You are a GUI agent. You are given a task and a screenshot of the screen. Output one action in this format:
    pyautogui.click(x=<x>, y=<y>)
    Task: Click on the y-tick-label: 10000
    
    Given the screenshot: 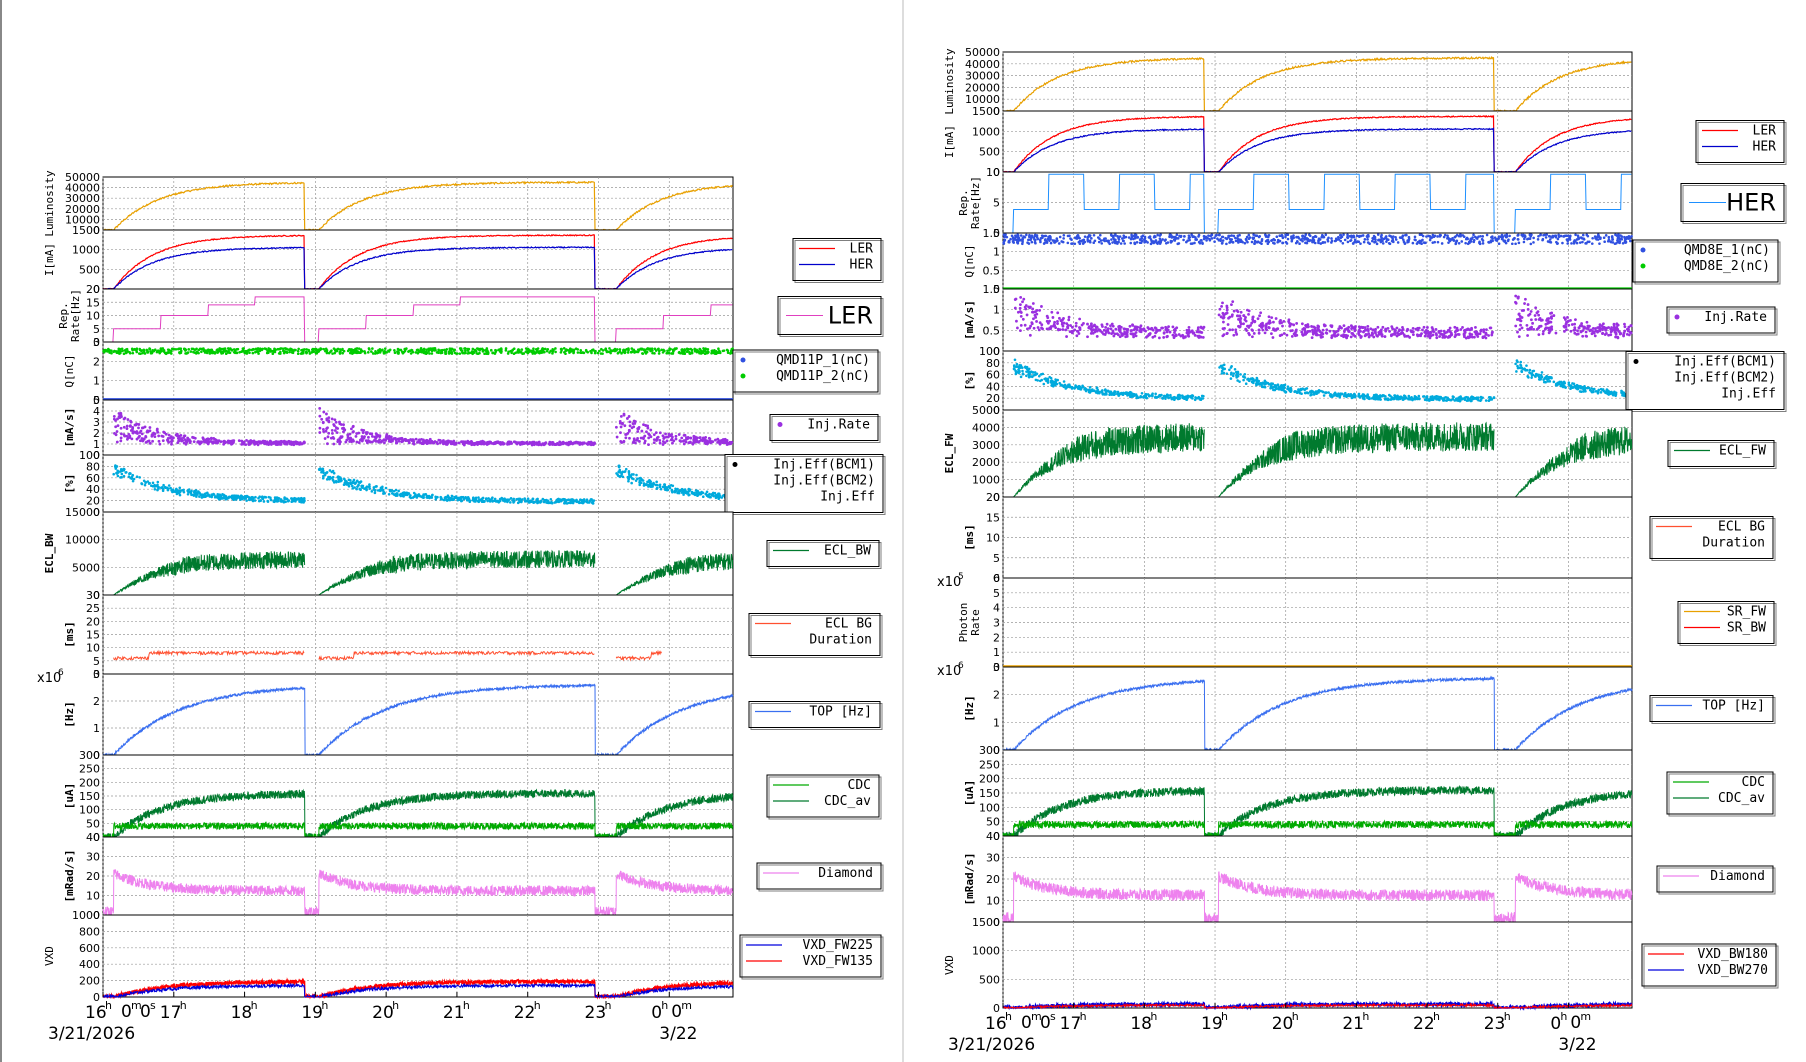 What is the action you would take?
    pyautogui.click(x=982, y=99)
    